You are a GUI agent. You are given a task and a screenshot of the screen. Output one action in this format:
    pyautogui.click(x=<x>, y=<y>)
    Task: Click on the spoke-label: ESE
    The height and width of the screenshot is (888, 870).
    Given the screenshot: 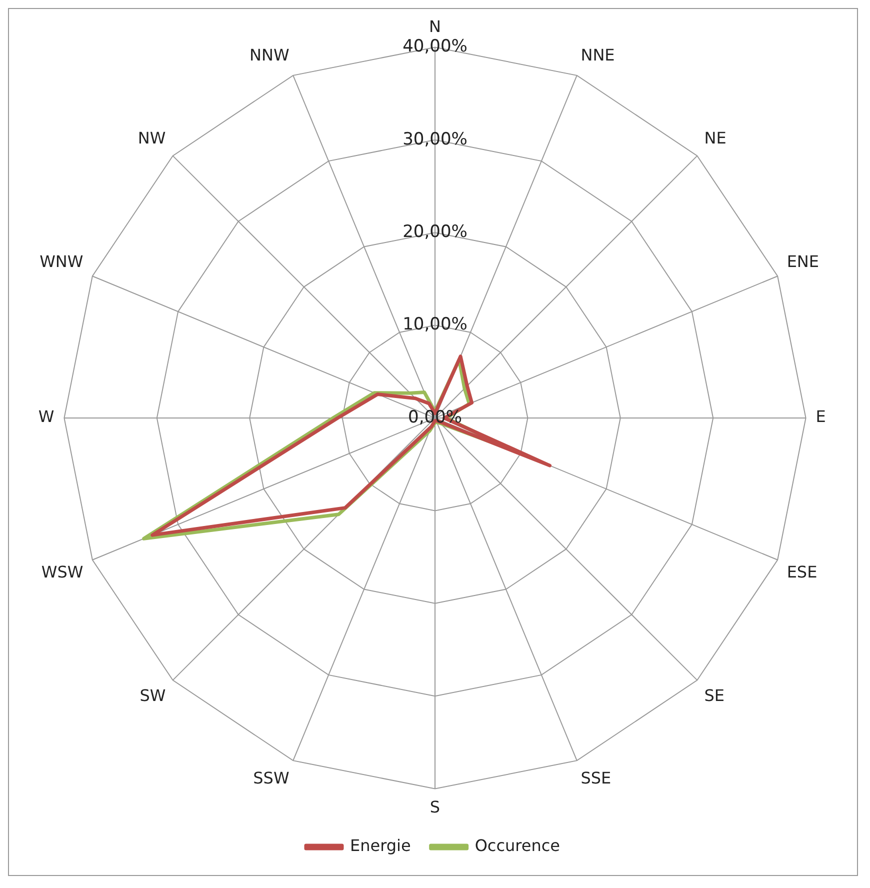 What is the action you would take?
    pyautogui.click(x=802, y=572)
    